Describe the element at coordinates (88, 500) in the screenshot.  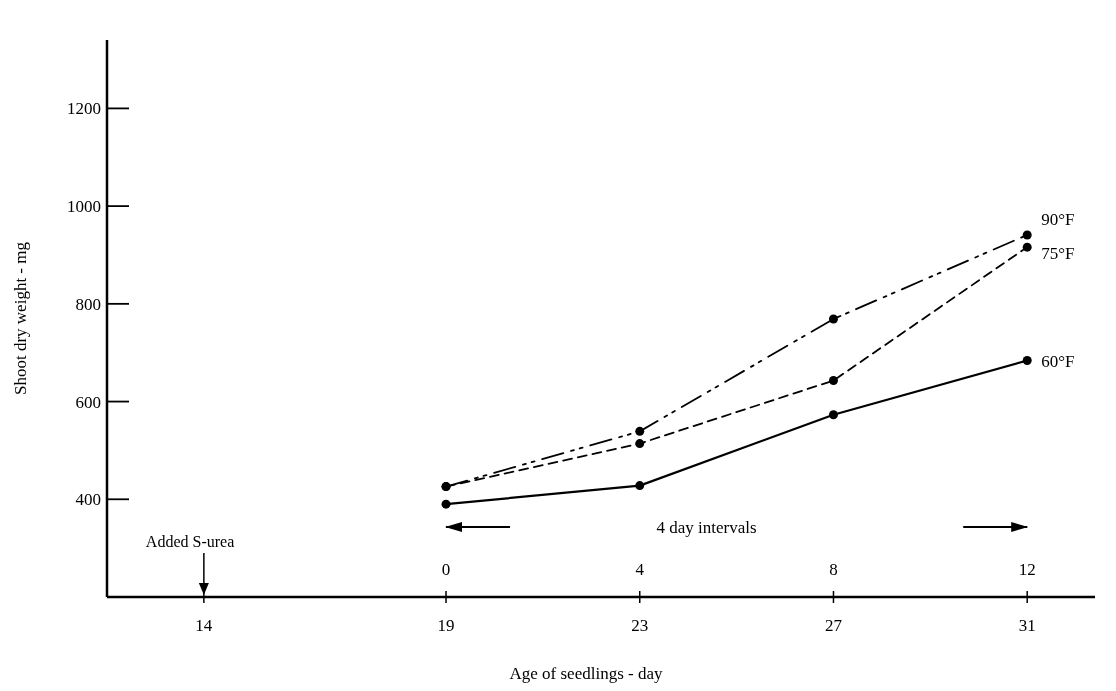
I see `y-tick-label: 400` at that location.